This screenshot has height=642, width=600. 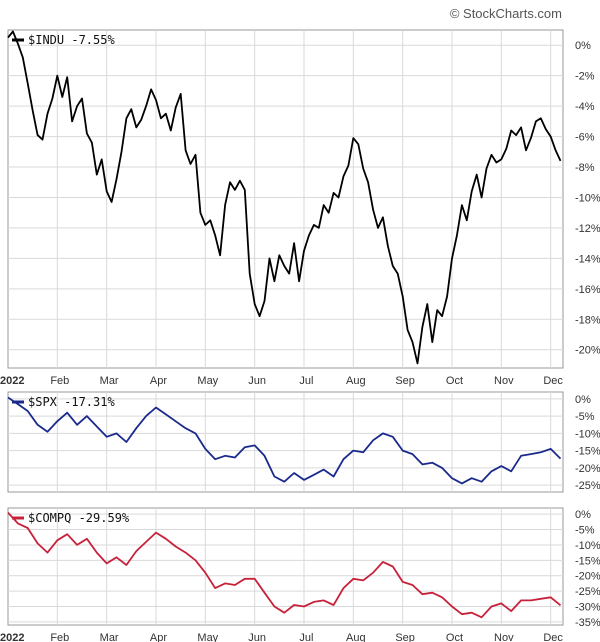 I want to click on x-tick-label-indu: Jul, so click(x=306, y=381).